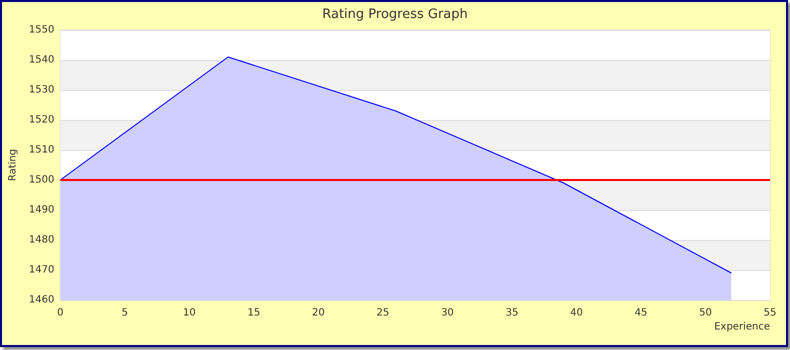  Describe the element at coordinates (512, 313) in the screenshot. I see `x-tick-label: 35` at that location.